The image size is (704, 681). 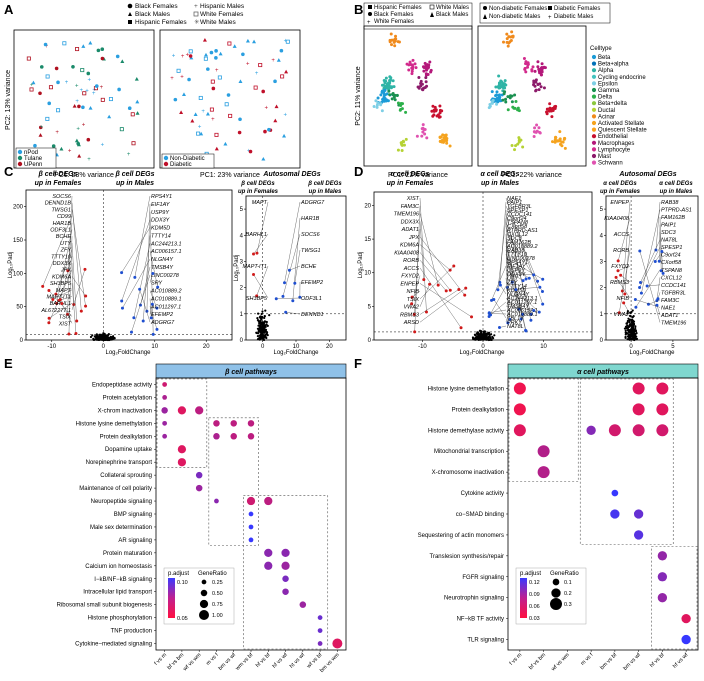 I want to click on gene-label: ODF3L1, so click(x=311, y=299).